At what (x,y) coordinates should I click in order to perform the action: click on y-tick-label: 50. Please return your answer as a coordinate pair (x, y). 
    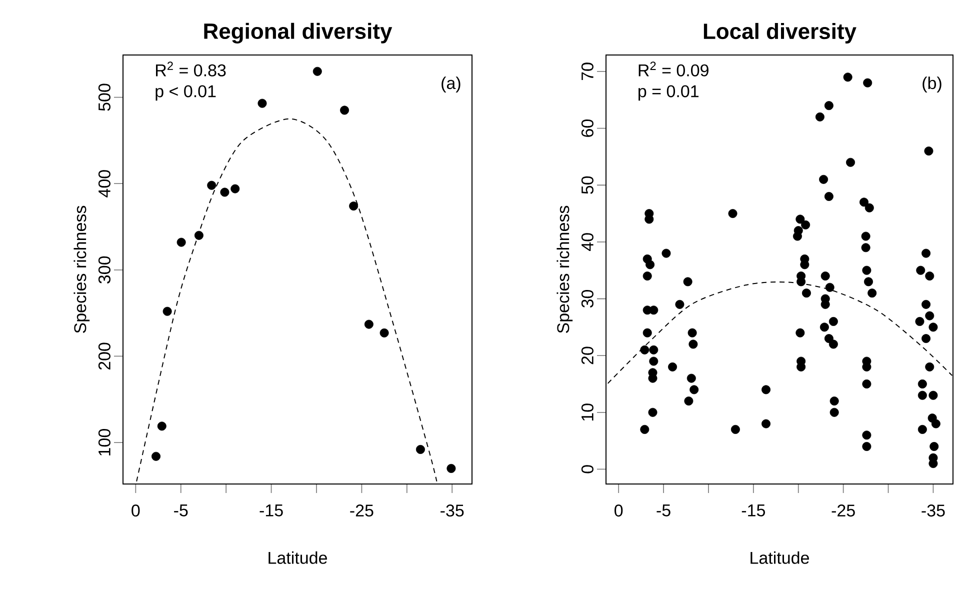
    Looking at the image, I should click on (587, 185).